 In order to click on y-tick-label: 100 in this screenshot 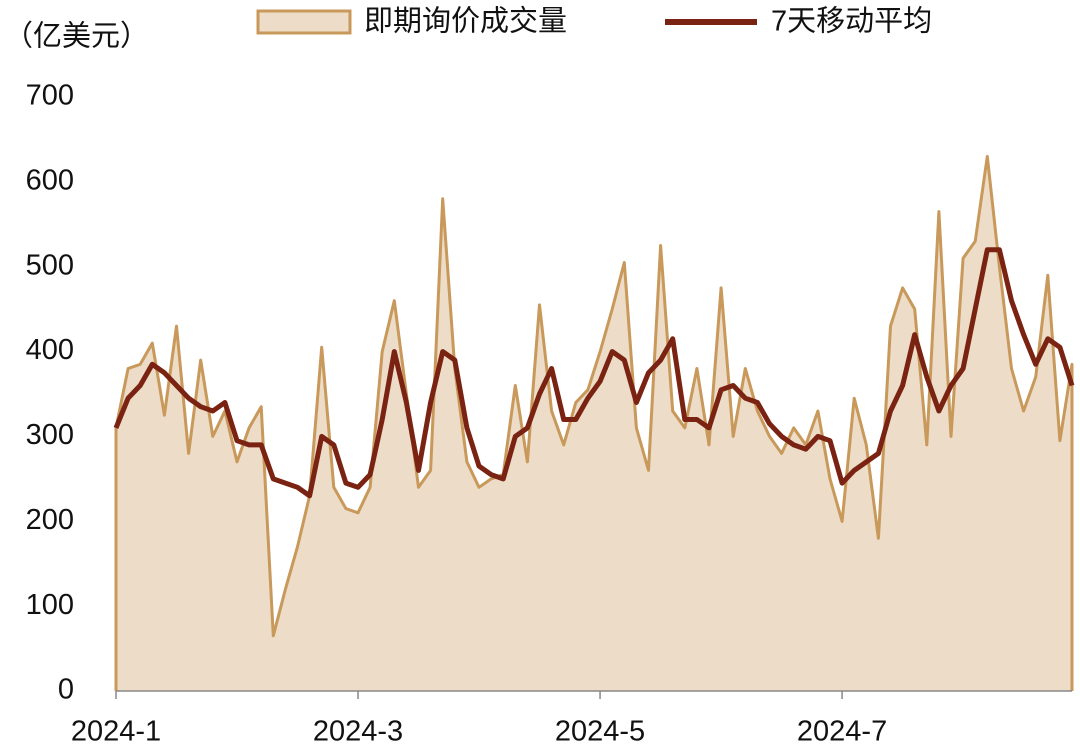, I will do `click(50, 605)`.